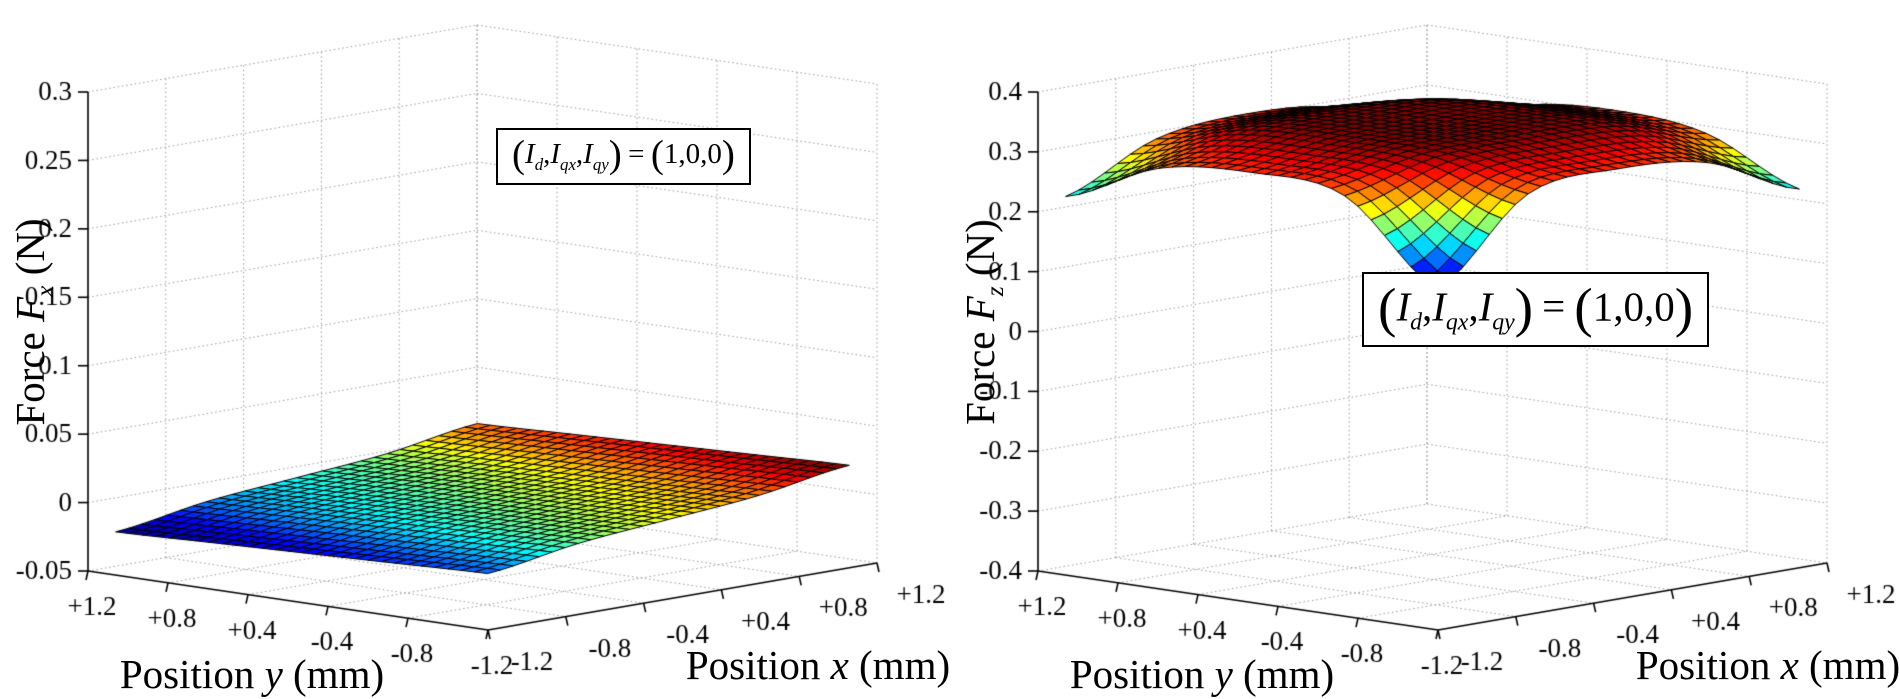 This screenshot has width=1900, height=699. I want to click on fx-ylabel-prefix: Position, so click(187, 674).